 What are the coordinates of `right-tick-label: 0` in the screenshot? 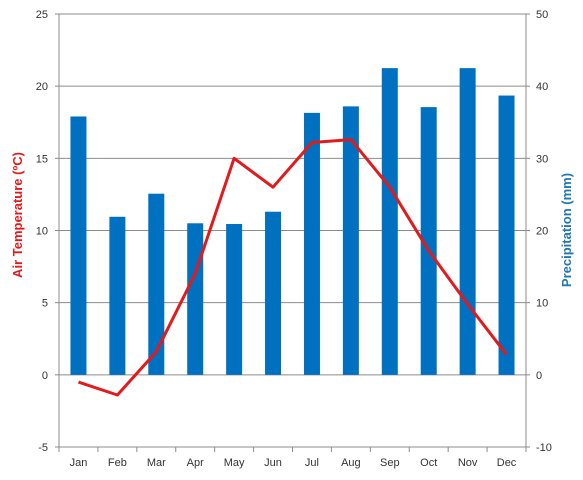 It's located at (539, 376).